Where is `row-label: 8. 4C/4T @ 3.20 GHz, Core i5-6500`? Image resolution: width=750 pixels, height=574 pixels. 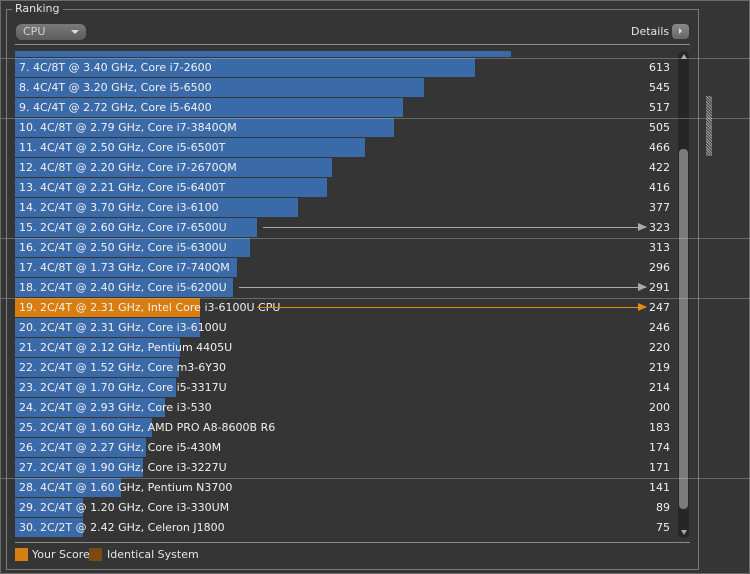
row-label: 8. 4C/4T @ 3.20 GHz, Core i5-6500 is located at coordinates (115, 87).